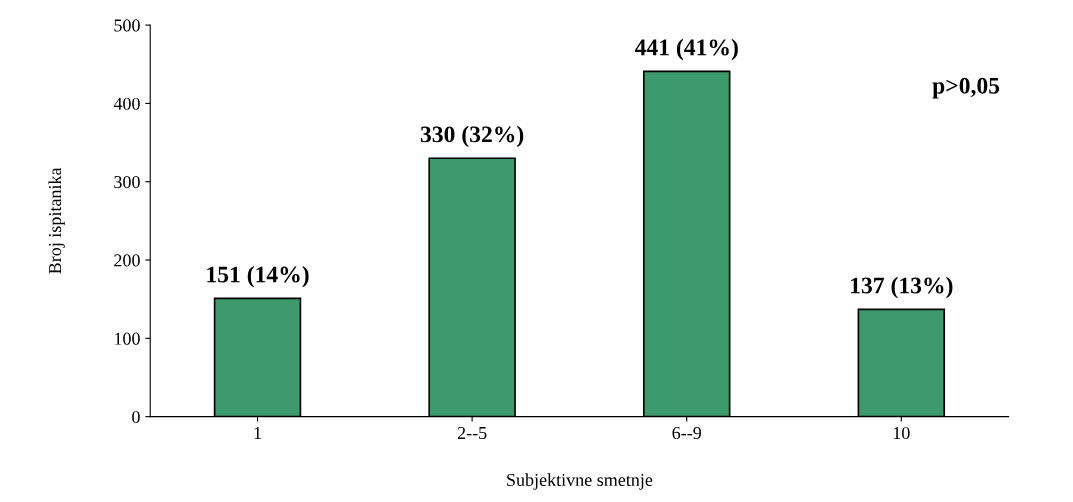 The height and width of the screenshot is (502, 1073). I want to click on data-label: 330 (32%), so click(472, 136).